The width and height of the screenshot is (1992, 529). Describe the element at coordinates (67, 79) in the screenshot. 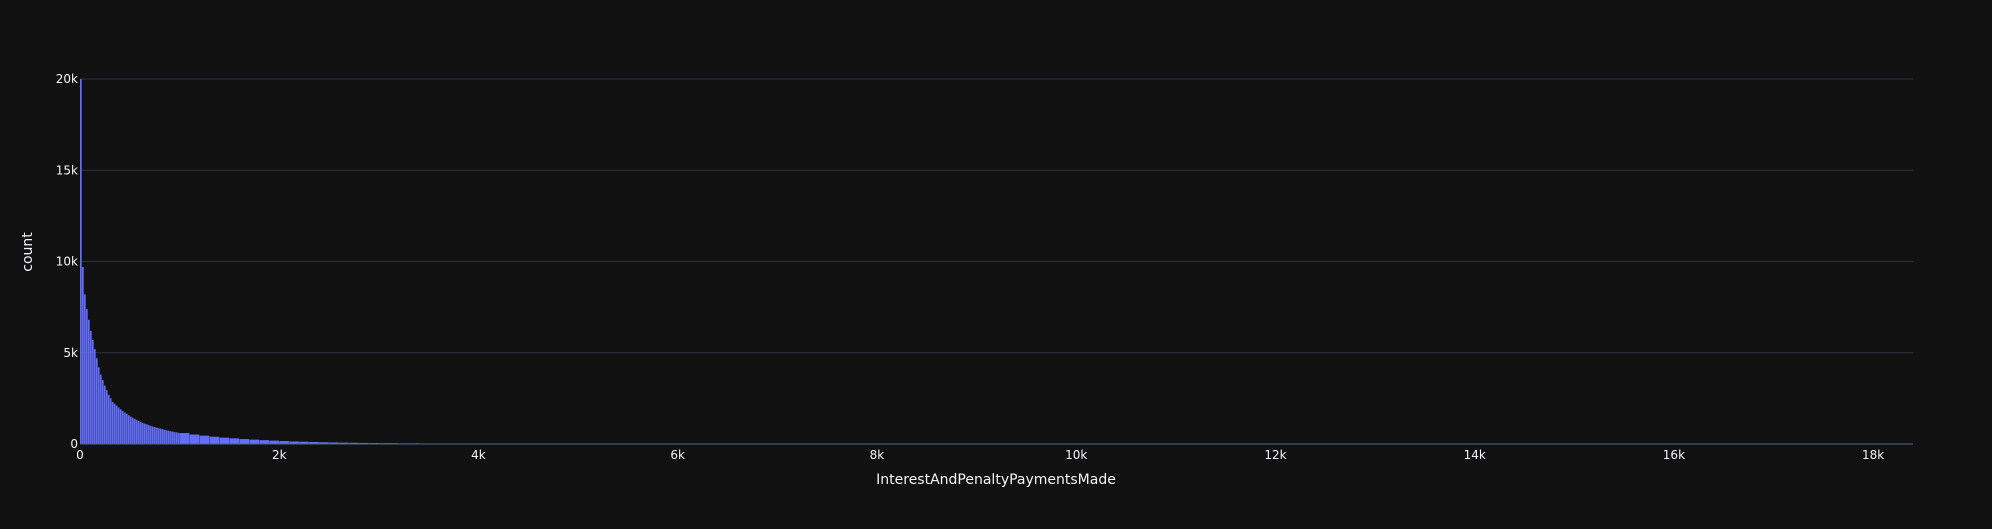

I see `y-tick-label: 20k` at that location.